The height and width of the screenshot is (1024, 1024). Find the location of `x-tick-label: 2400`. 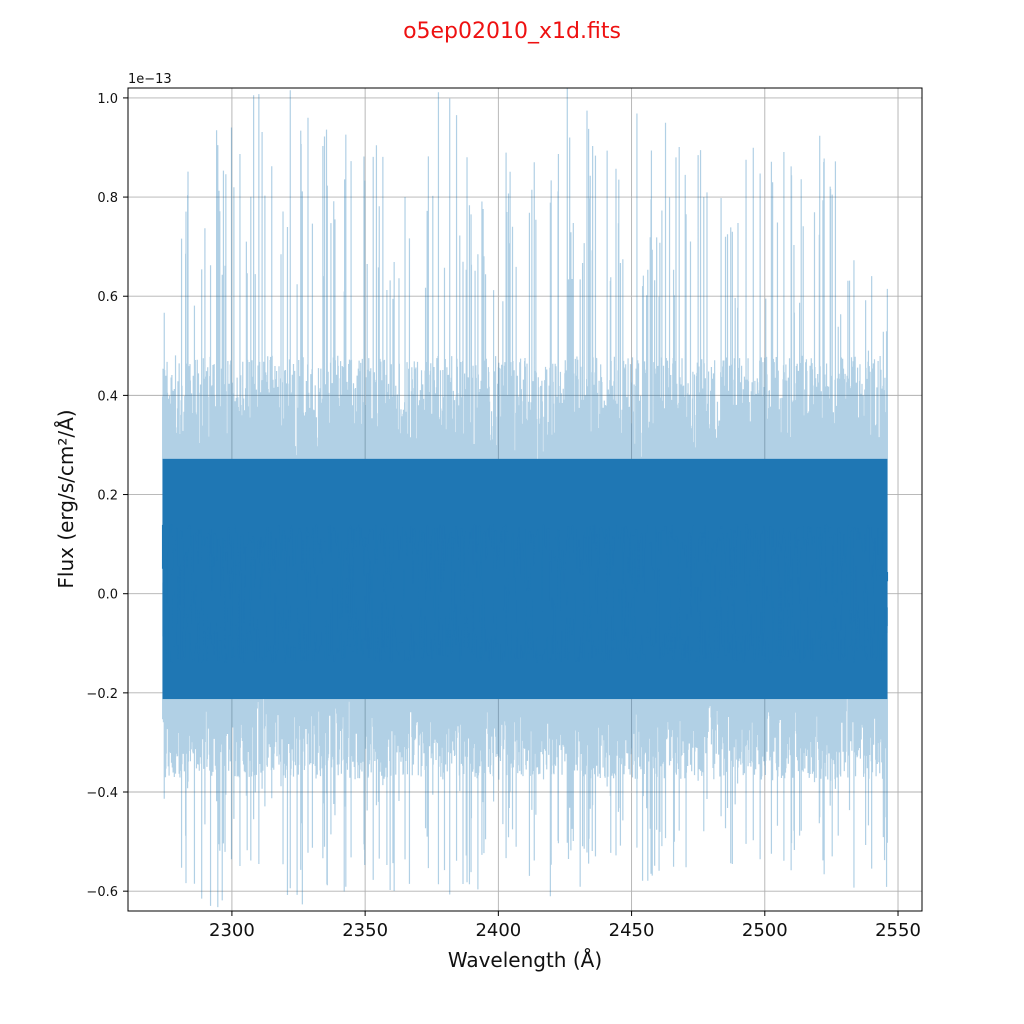

x-tick-label: 2400 is located at coordinates (498, 930).